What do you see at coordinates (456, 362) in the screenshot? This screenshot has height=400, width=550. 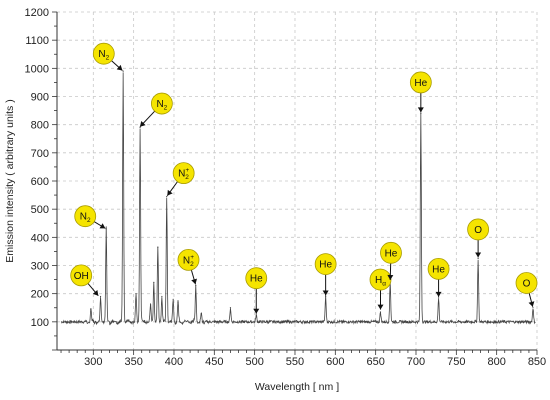 I see `x-tick-label: 750` at bounding box center [456, 362].